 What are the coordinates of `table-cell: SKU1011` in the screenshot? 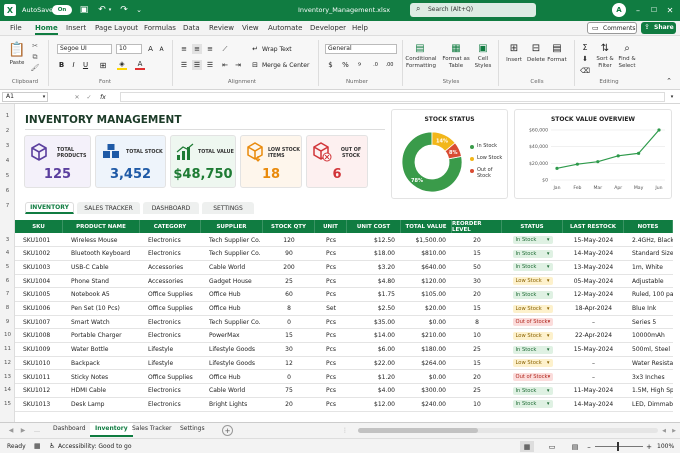 It's located at (37, 377).